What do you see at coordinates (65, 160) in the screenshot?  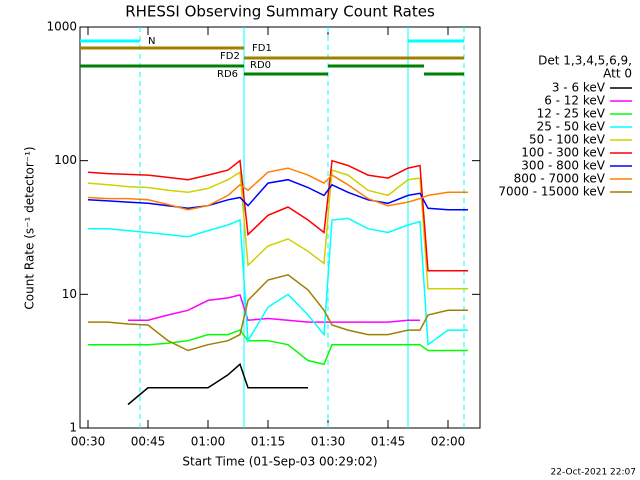 I see `y-tick-label: 100` at bounding box center [65, 160].